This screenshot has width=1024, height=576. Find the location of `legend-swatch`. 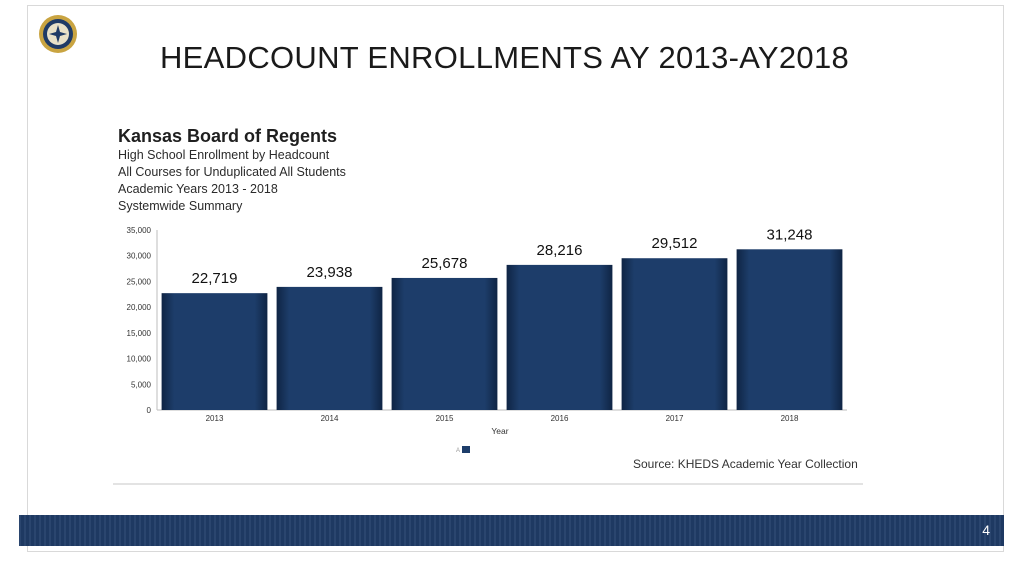

legend-swatch is located at coordinates (466, 449).